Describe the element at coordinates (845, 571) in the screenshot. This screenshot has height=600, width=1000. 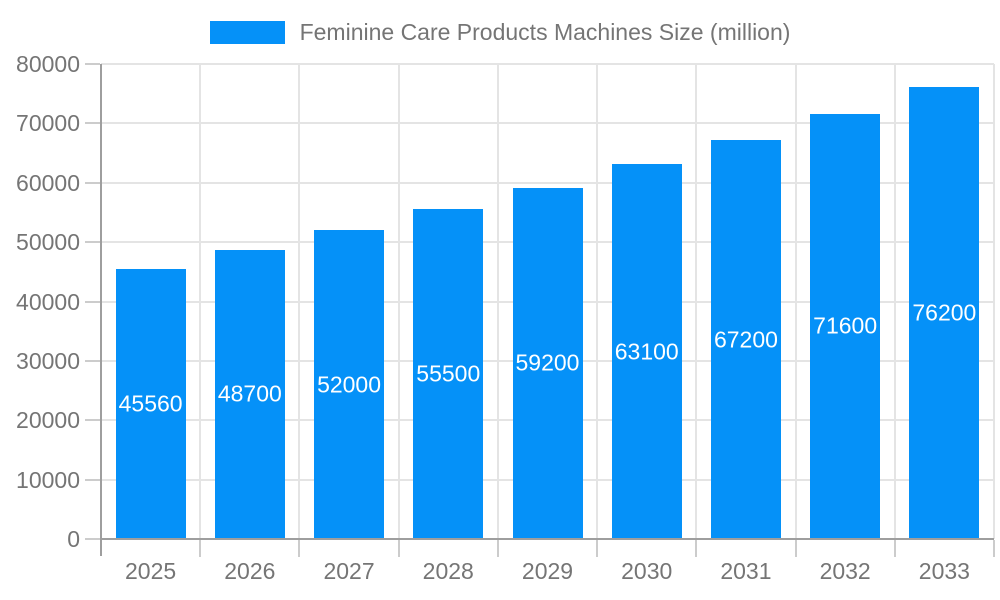
I see `x-axis-tick-label: 2032` at that location.